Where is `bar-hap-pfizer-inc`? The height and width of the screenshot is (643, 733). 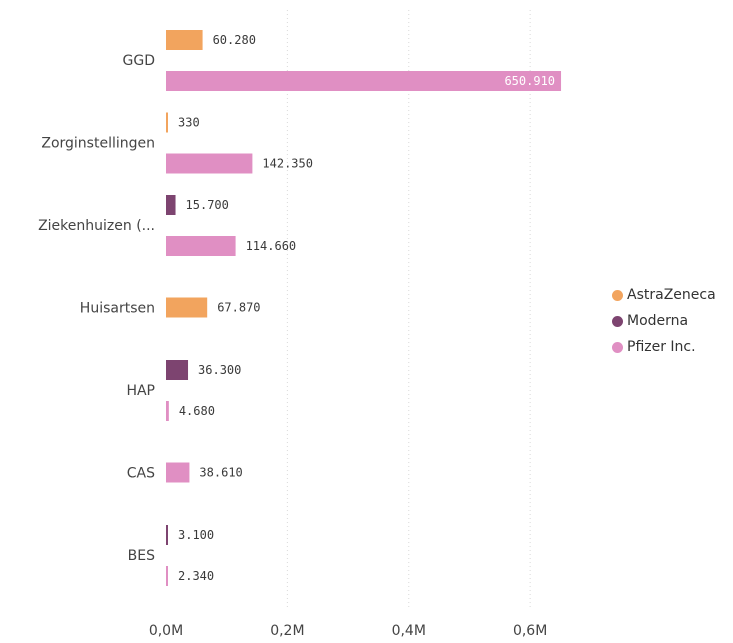 bar-hap-pfizer-inc is located at coordinates (167, 411).